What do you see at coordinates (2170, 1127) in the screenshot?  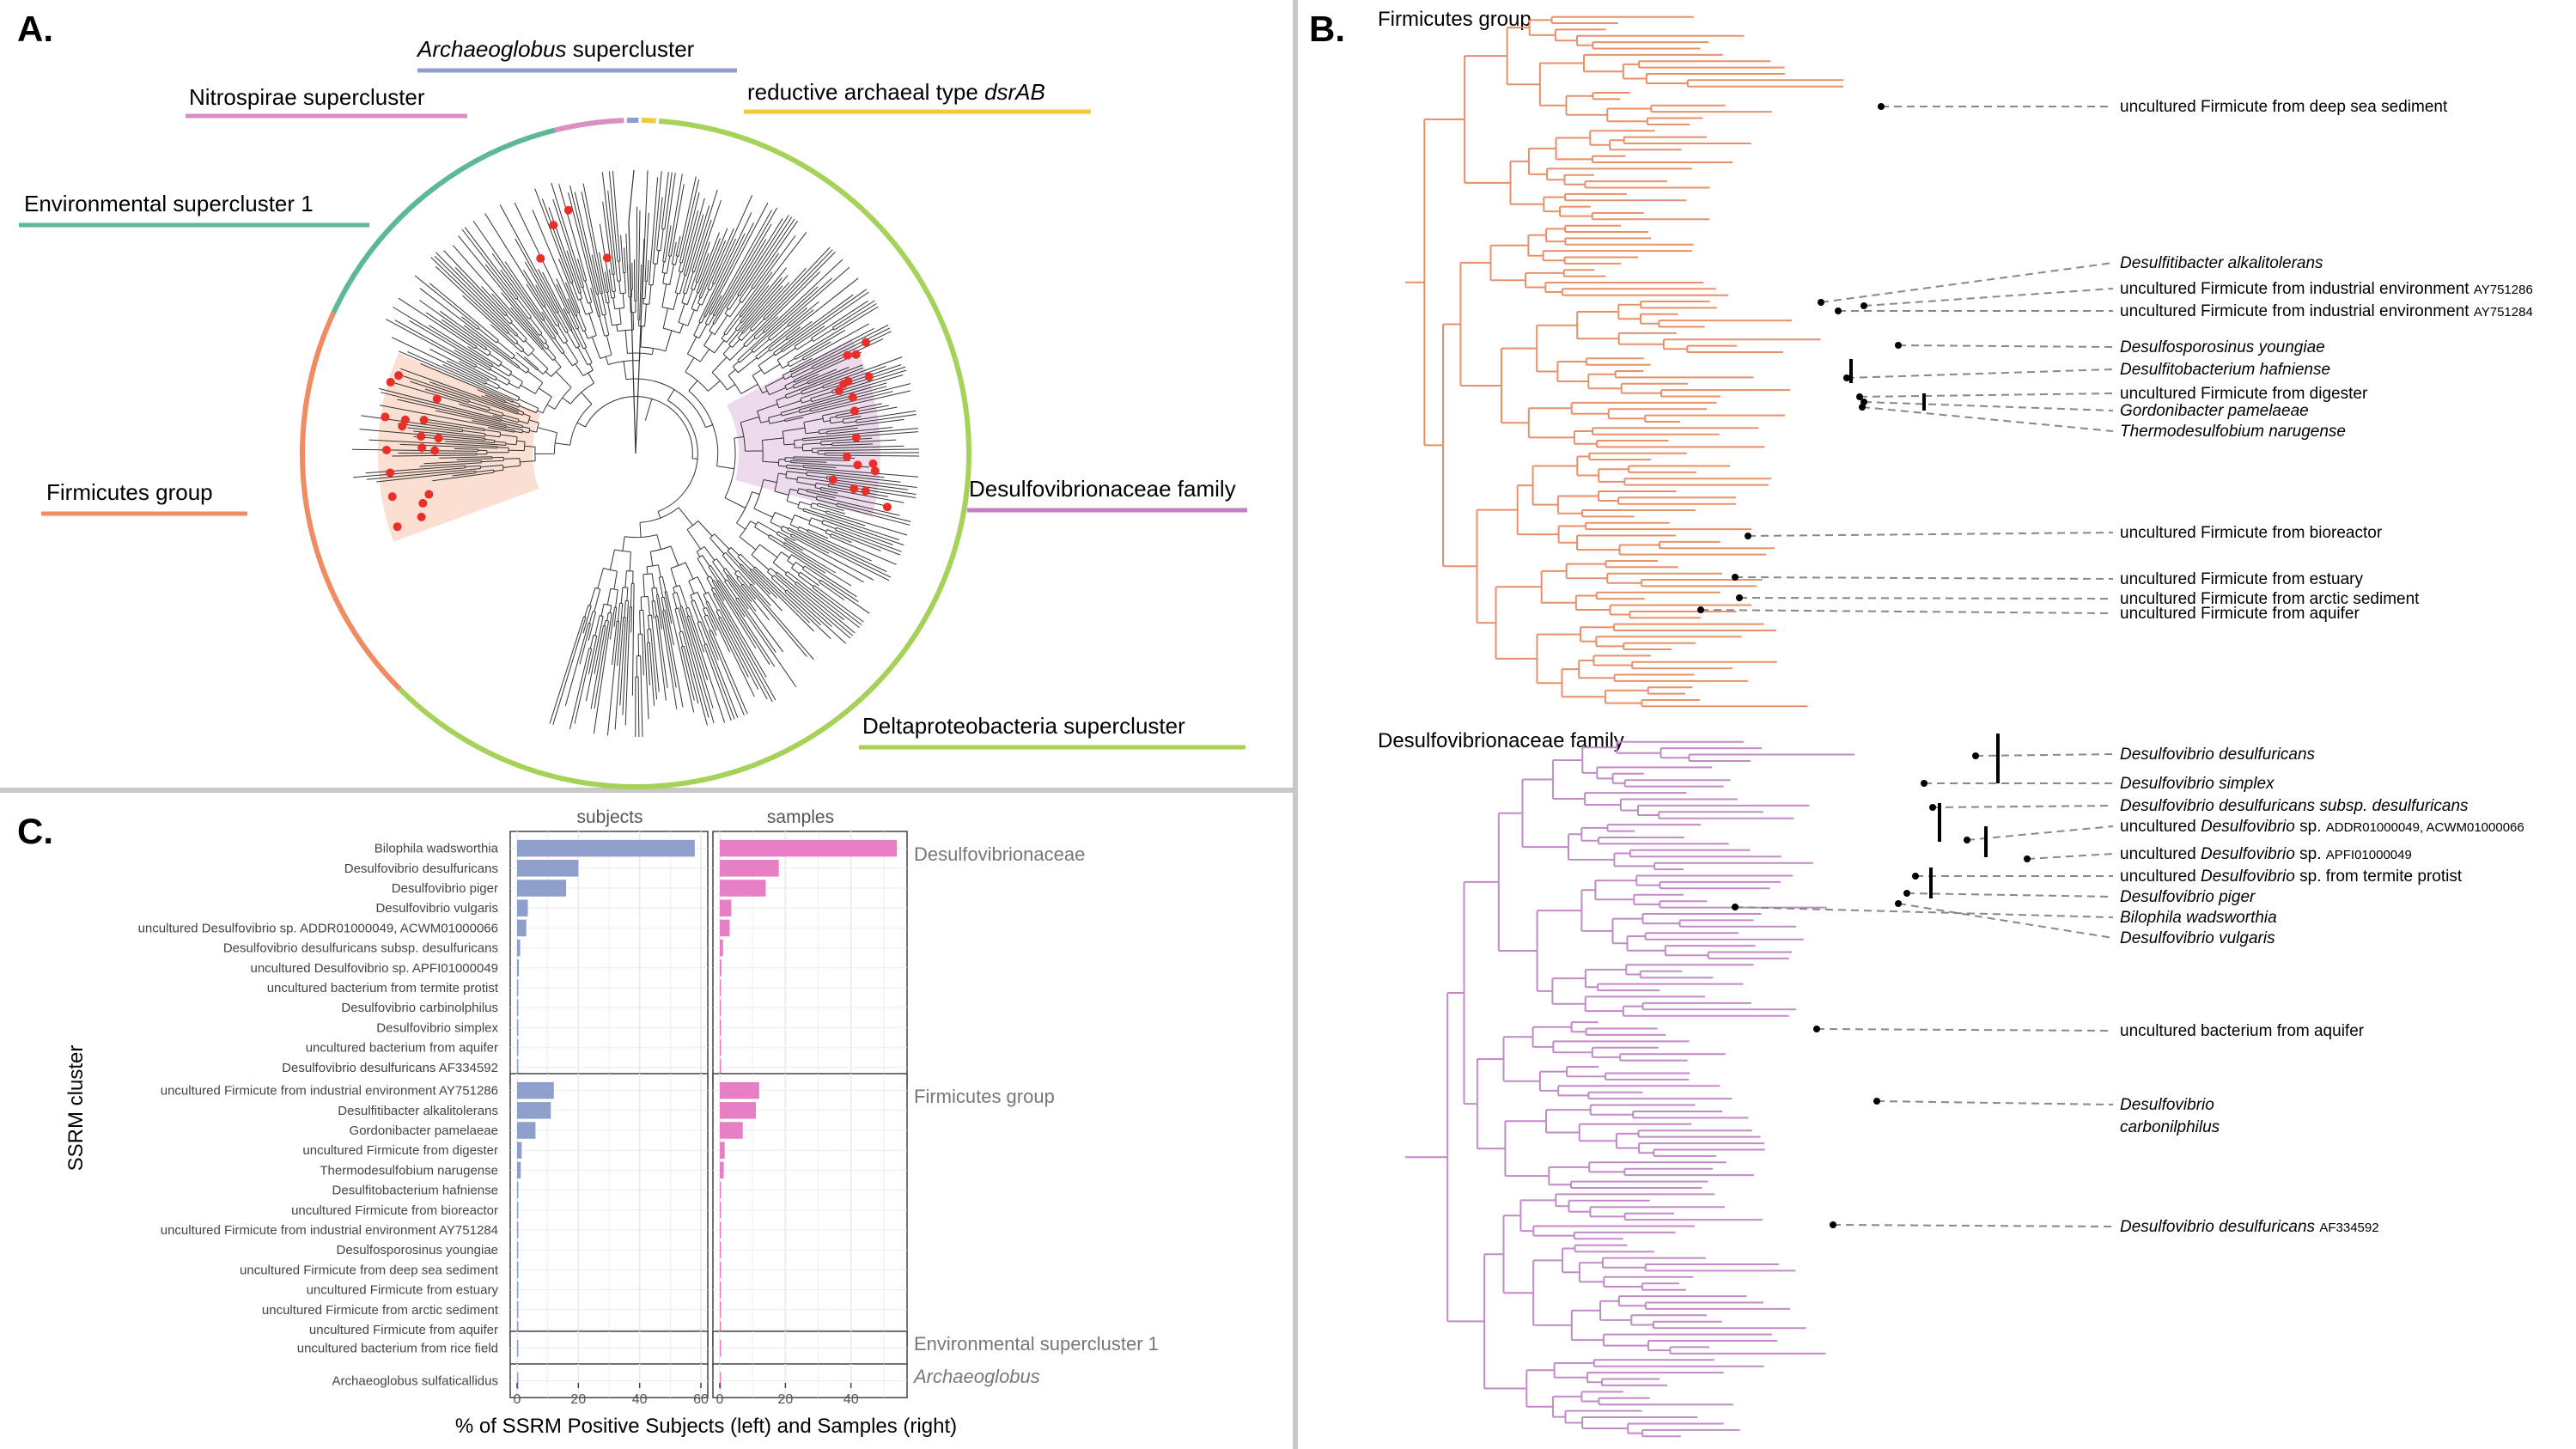 I see `desulfovibrionaceae-tip-label-11: carbonilphilus` at bounding box center [2170, 1127].